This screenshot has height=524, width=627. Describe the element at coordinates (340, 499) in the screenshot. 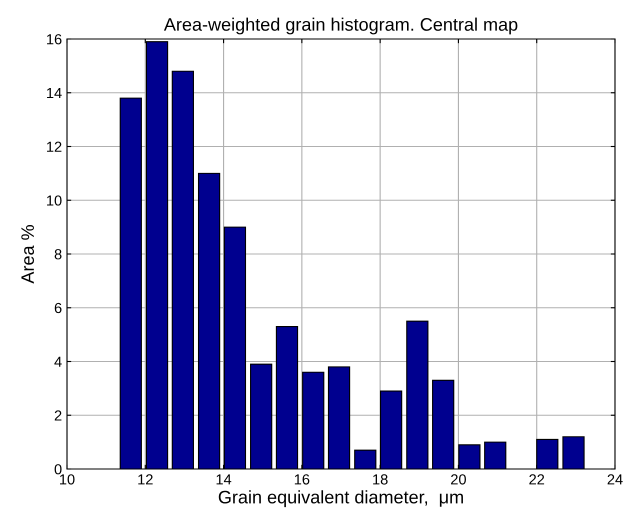

I see `x-axis-title: Grain equivalent diameter, μm` at that location.